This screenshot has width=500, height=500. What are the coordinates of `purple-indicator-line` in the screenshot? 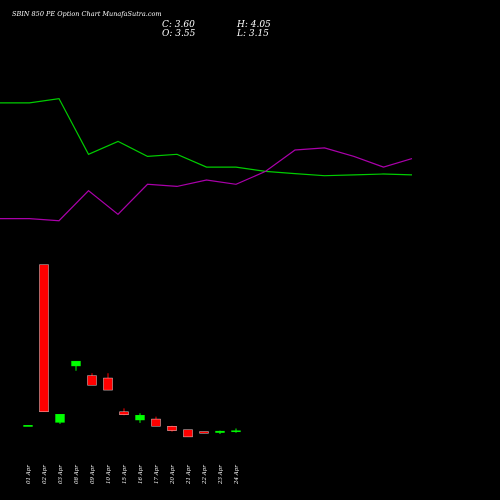 It's located at (206, 184).